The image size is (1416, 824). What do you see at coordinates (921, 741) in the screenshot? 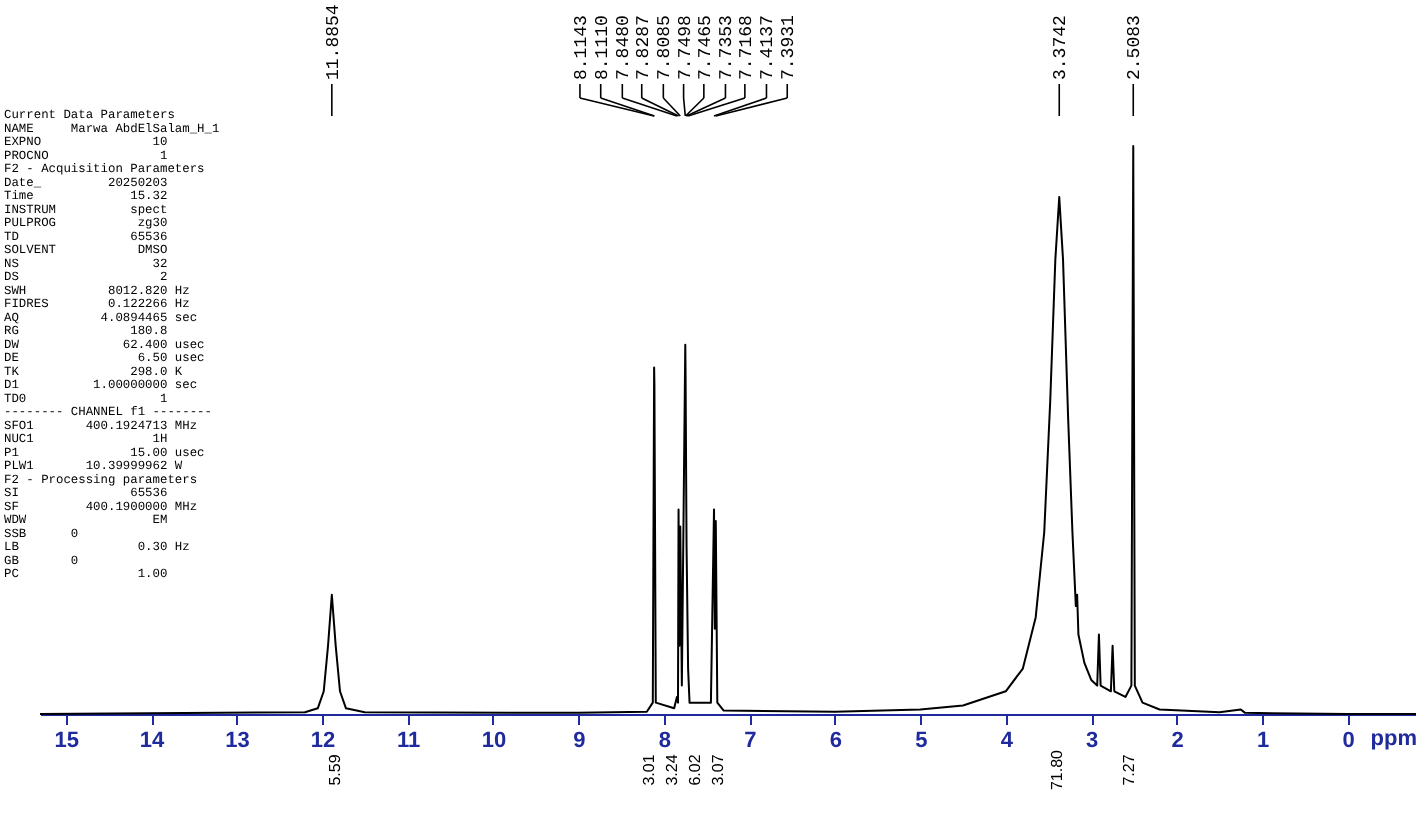
I see `x-tick-label: 5` at bounding box center [921, 741].